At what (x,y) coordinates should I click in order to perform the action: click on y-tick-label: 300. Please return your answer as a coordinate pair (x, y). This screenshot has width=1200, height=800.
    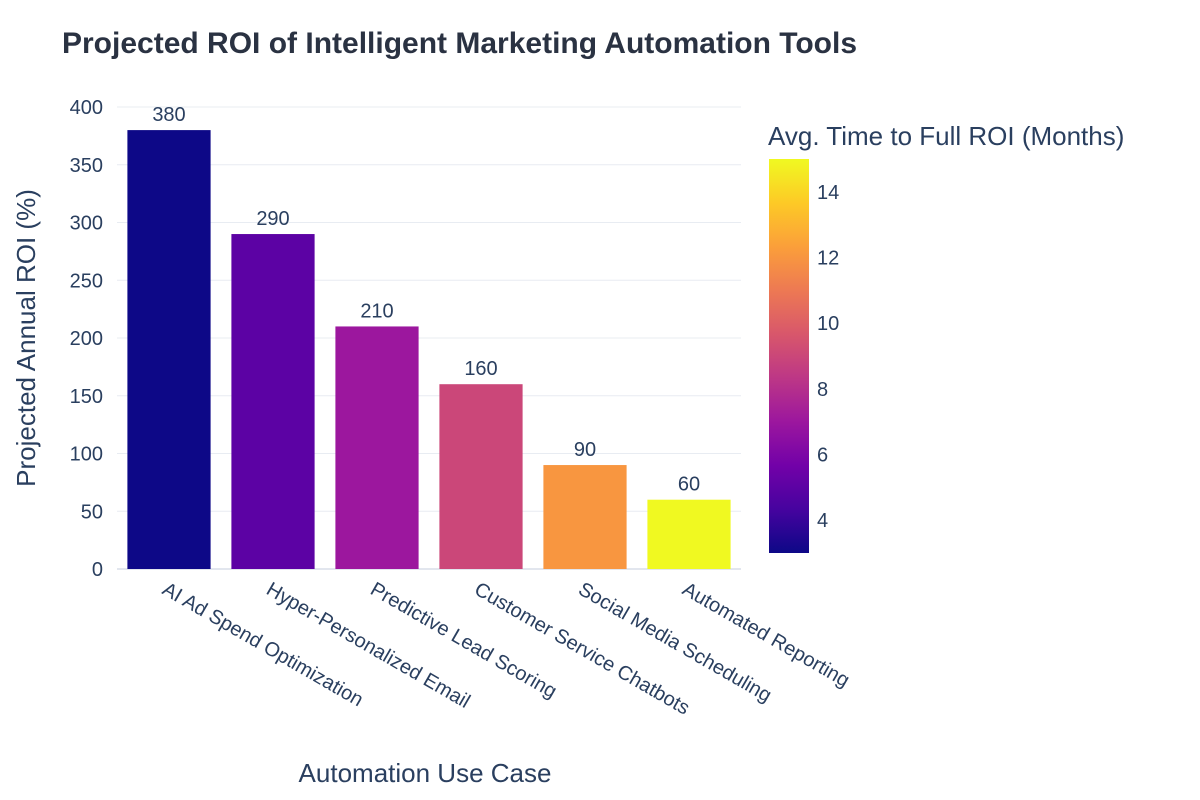
    Looking at the image, I should click on (86, 224).